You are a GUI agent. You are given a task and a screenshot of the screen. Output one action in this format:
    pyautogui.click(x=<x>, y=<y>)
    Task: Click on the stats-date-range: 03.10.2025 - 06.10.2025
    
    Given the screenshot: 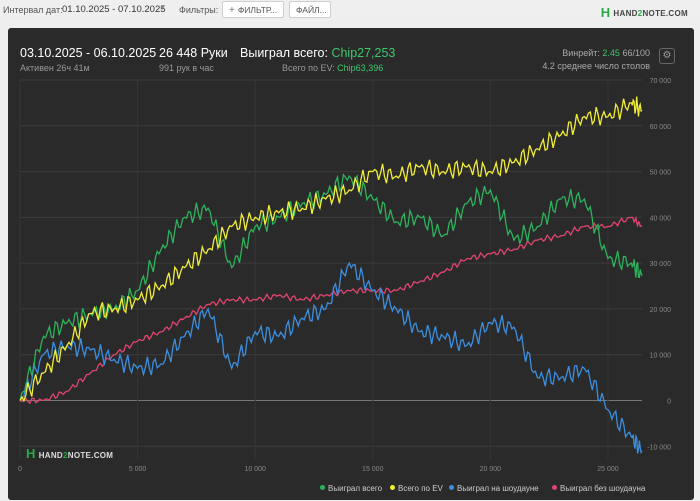 What is the action you would take?
    pyautogui.click(x=88, y=53)
    